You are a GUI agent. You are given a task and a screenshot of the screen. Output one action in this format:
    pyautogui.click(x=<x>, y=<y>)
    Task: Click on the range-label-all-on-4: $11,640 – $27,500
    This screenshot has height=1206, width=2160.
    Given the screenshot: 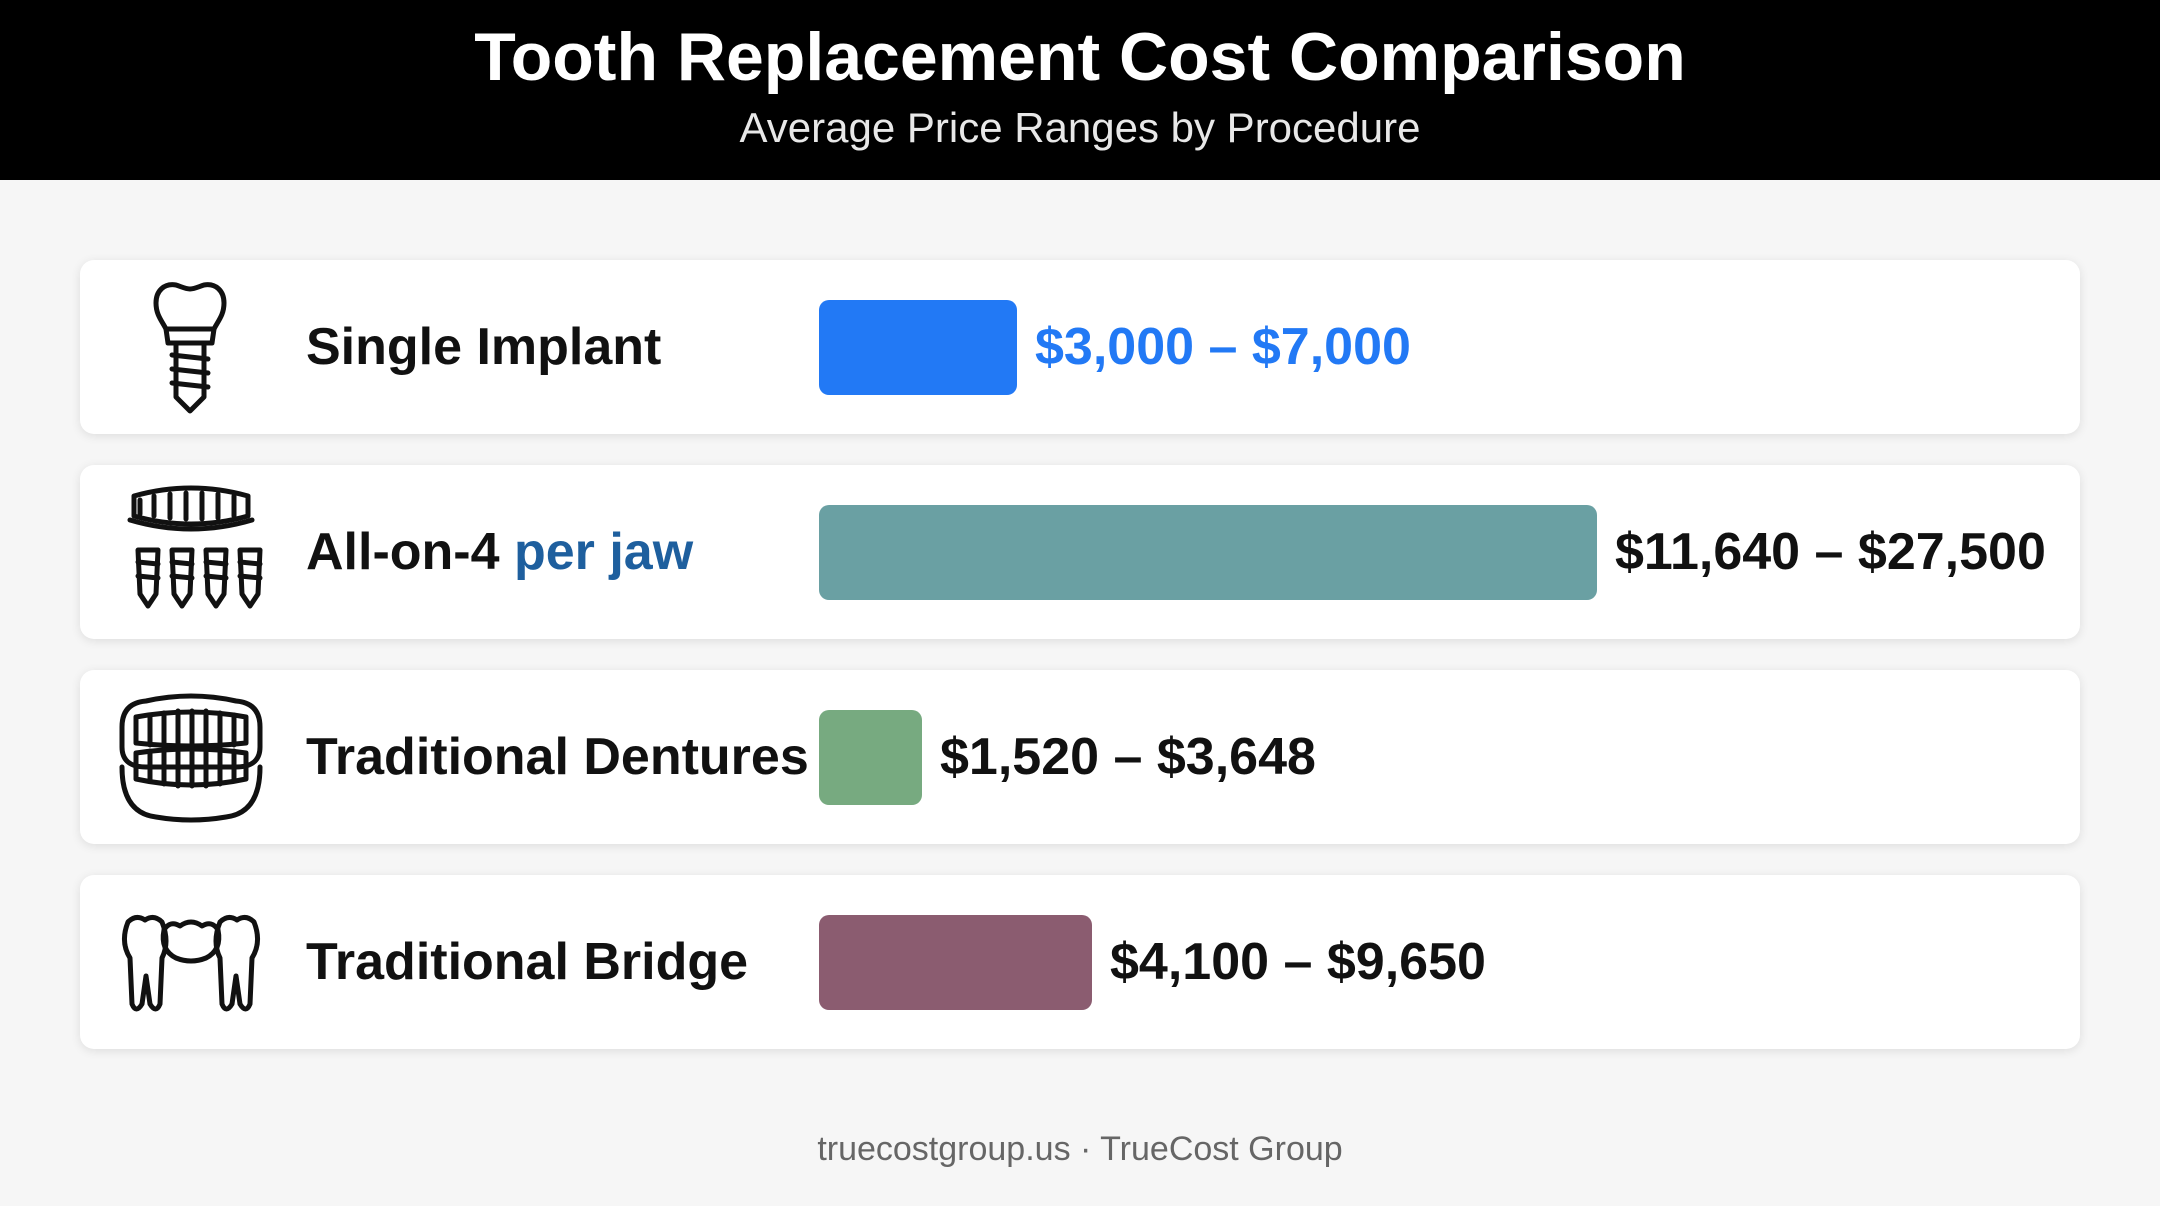 What is the action you would take?
    pyautogui.click(x=1830, y=552)
    